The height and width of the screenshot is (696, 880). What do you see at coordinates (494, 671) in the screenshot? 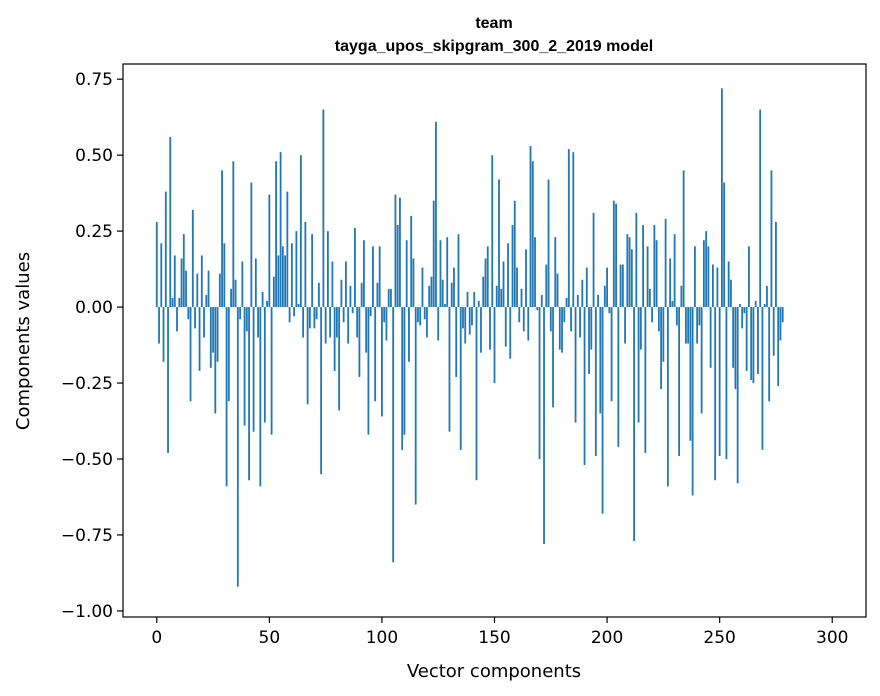
I see `x-axis-label: Vector components` at bounding box center [494, 671].